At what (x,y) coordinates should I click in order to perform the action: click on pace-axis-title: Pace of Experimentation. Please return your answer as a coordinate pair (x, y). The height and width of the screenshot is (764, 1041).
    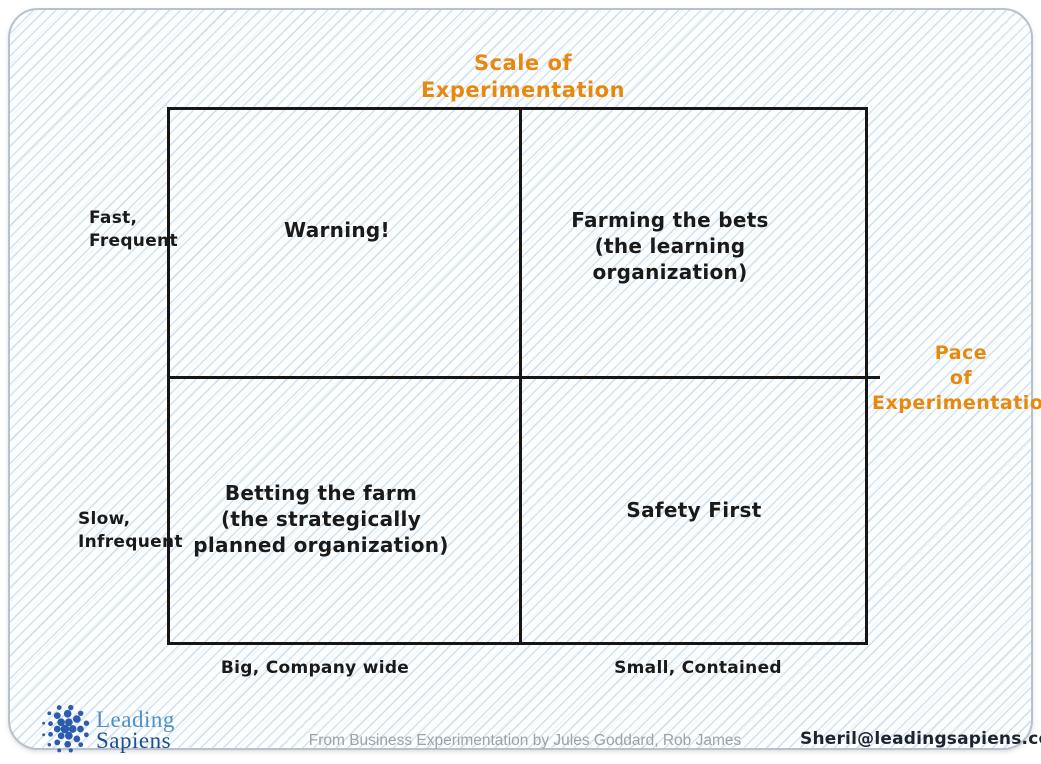
    Looking at the image, I should click on (956, 378).